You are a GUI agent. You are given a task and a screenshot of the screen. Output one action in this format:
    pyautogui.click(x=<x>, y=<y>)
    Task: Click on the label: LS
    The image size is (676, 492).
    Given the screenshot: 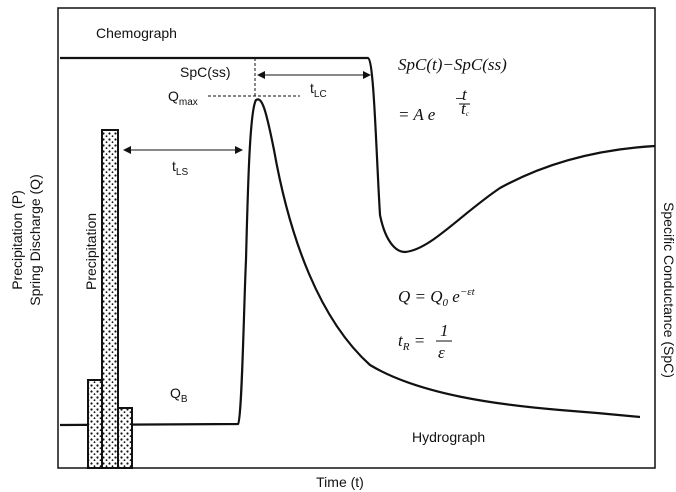 What is the action you would take?
    pyautogui.click(x=182, y=172)
    